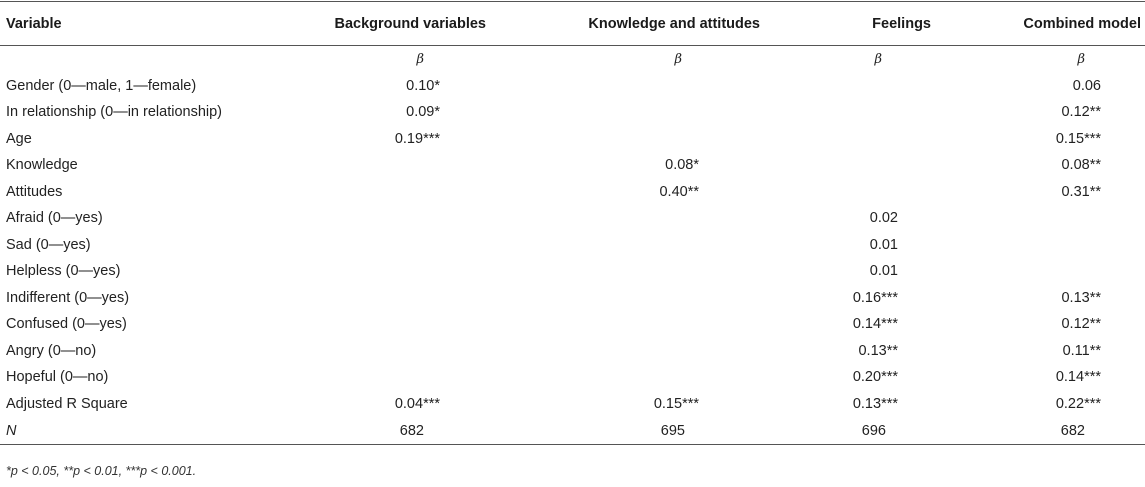 Image resolution: width=1145 pixels, height=487 pixels. Describe the element at coordinates (1081, 191) in the screenshot. I see `table-cell: 0.31**` at that location.